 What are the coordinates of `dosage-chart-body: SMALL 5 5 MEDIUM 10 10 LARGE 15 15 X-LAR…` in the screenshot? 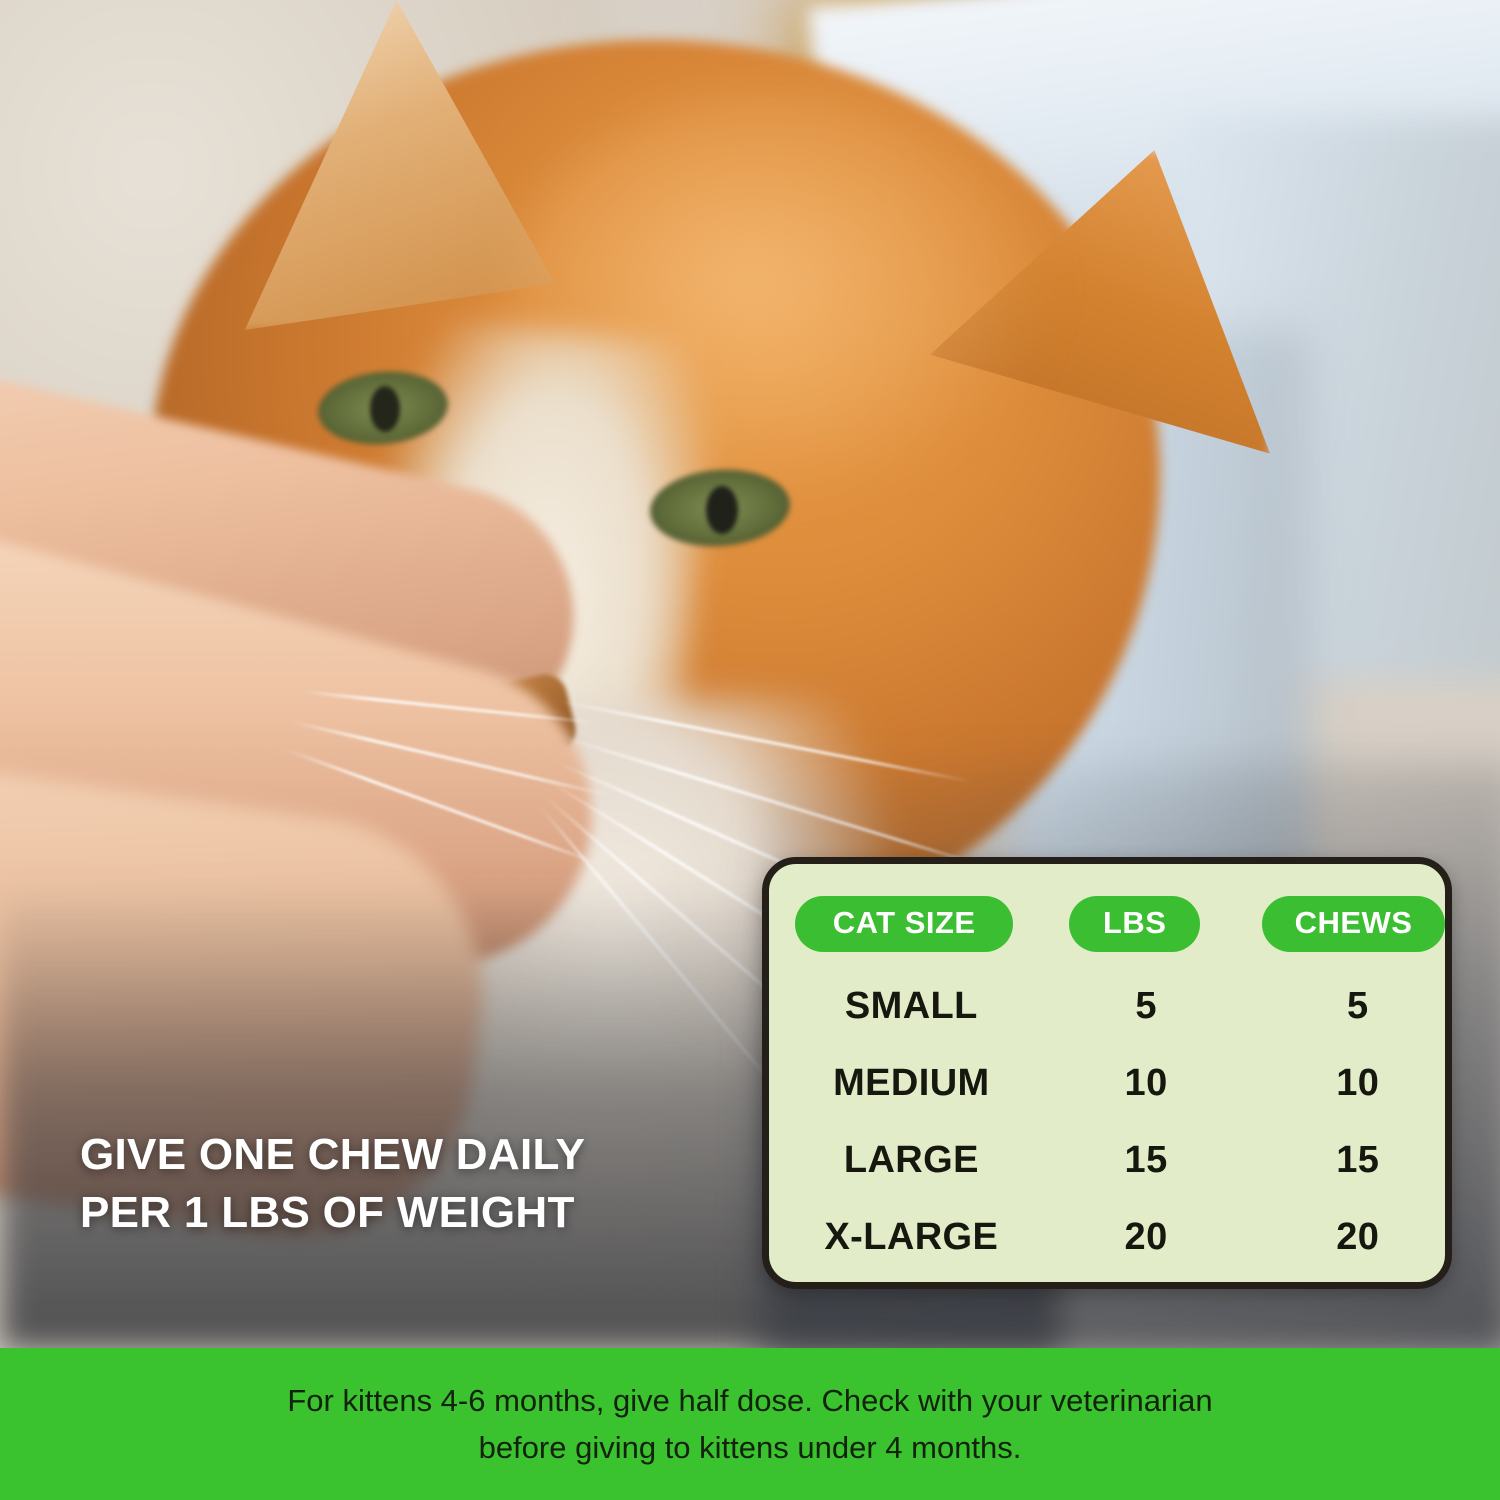 It's located at (1107, 1122).